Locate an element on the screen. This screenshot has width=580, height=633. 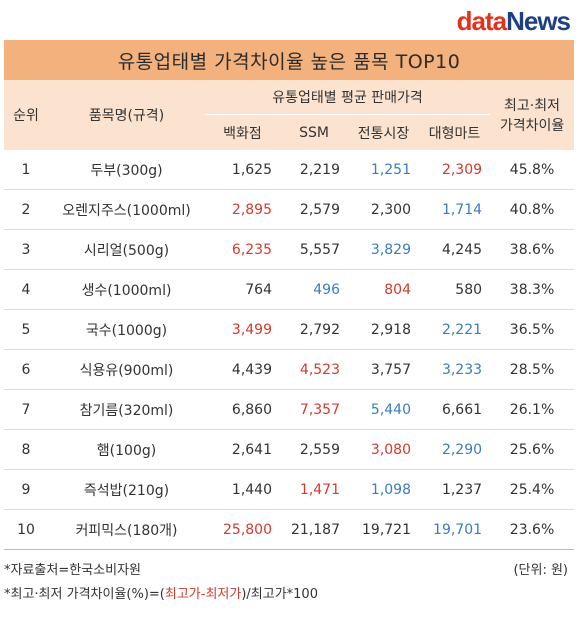
price-cell-traditional-market: 3,080 is located at coordinates (383, 449).